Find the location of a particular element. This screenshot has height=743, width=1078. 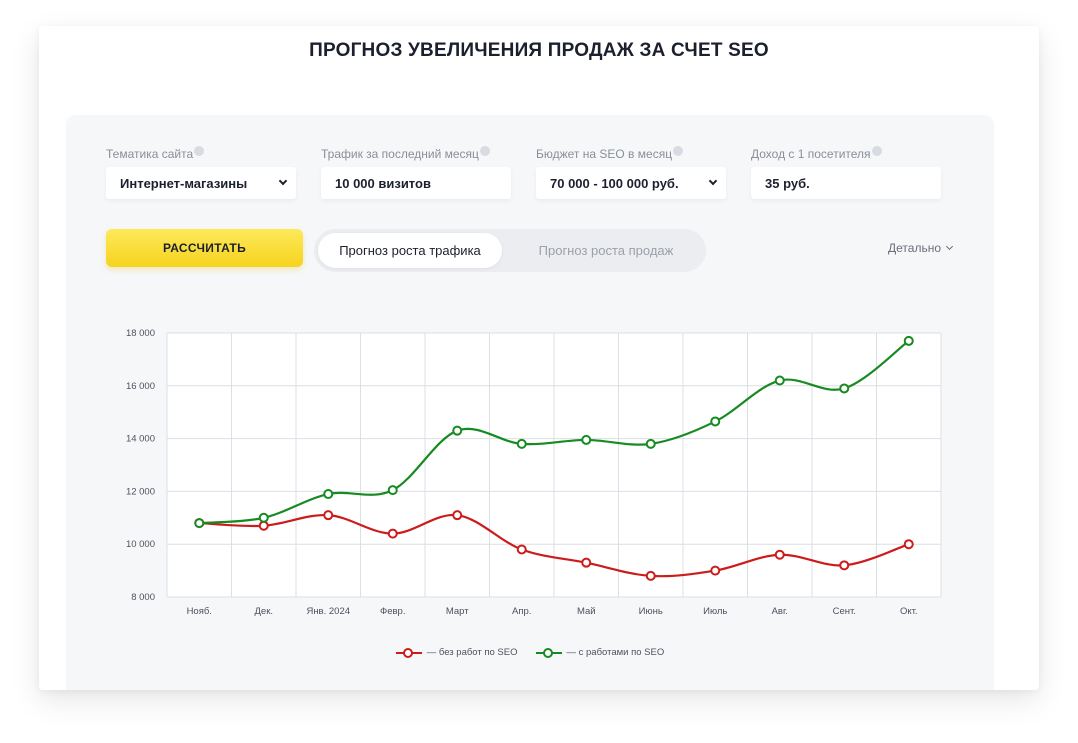

topic-value: Интернет-магазины is located at coordinates (184, 183).